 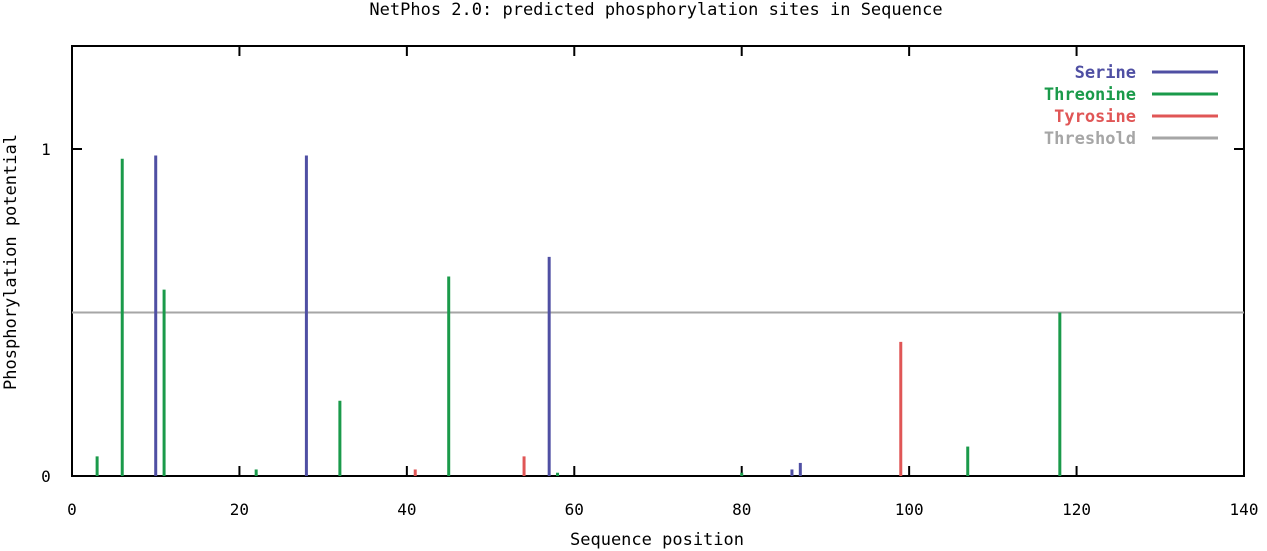 What do you see at coordinates (657, 540) in the screenshot?
I see `x-axis-label: Sequence position` at bounding box center [657, 540].